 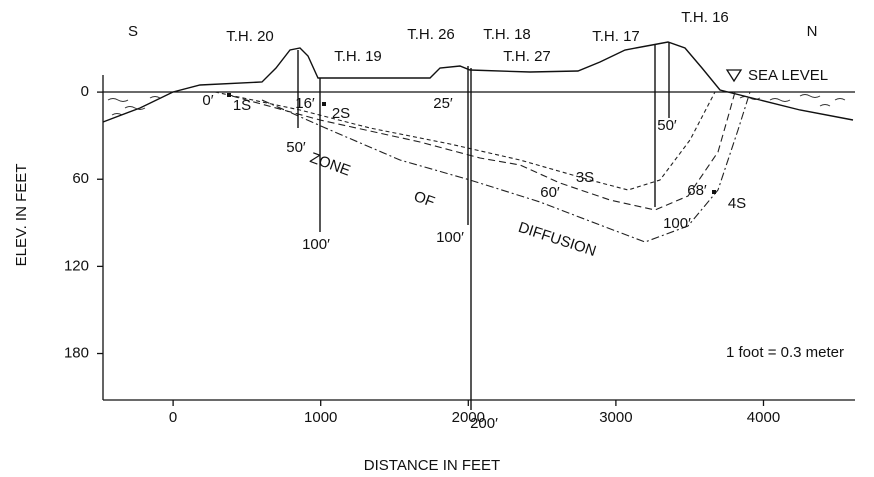 I want to click on direction-label: S, so click(x=133, y=31).